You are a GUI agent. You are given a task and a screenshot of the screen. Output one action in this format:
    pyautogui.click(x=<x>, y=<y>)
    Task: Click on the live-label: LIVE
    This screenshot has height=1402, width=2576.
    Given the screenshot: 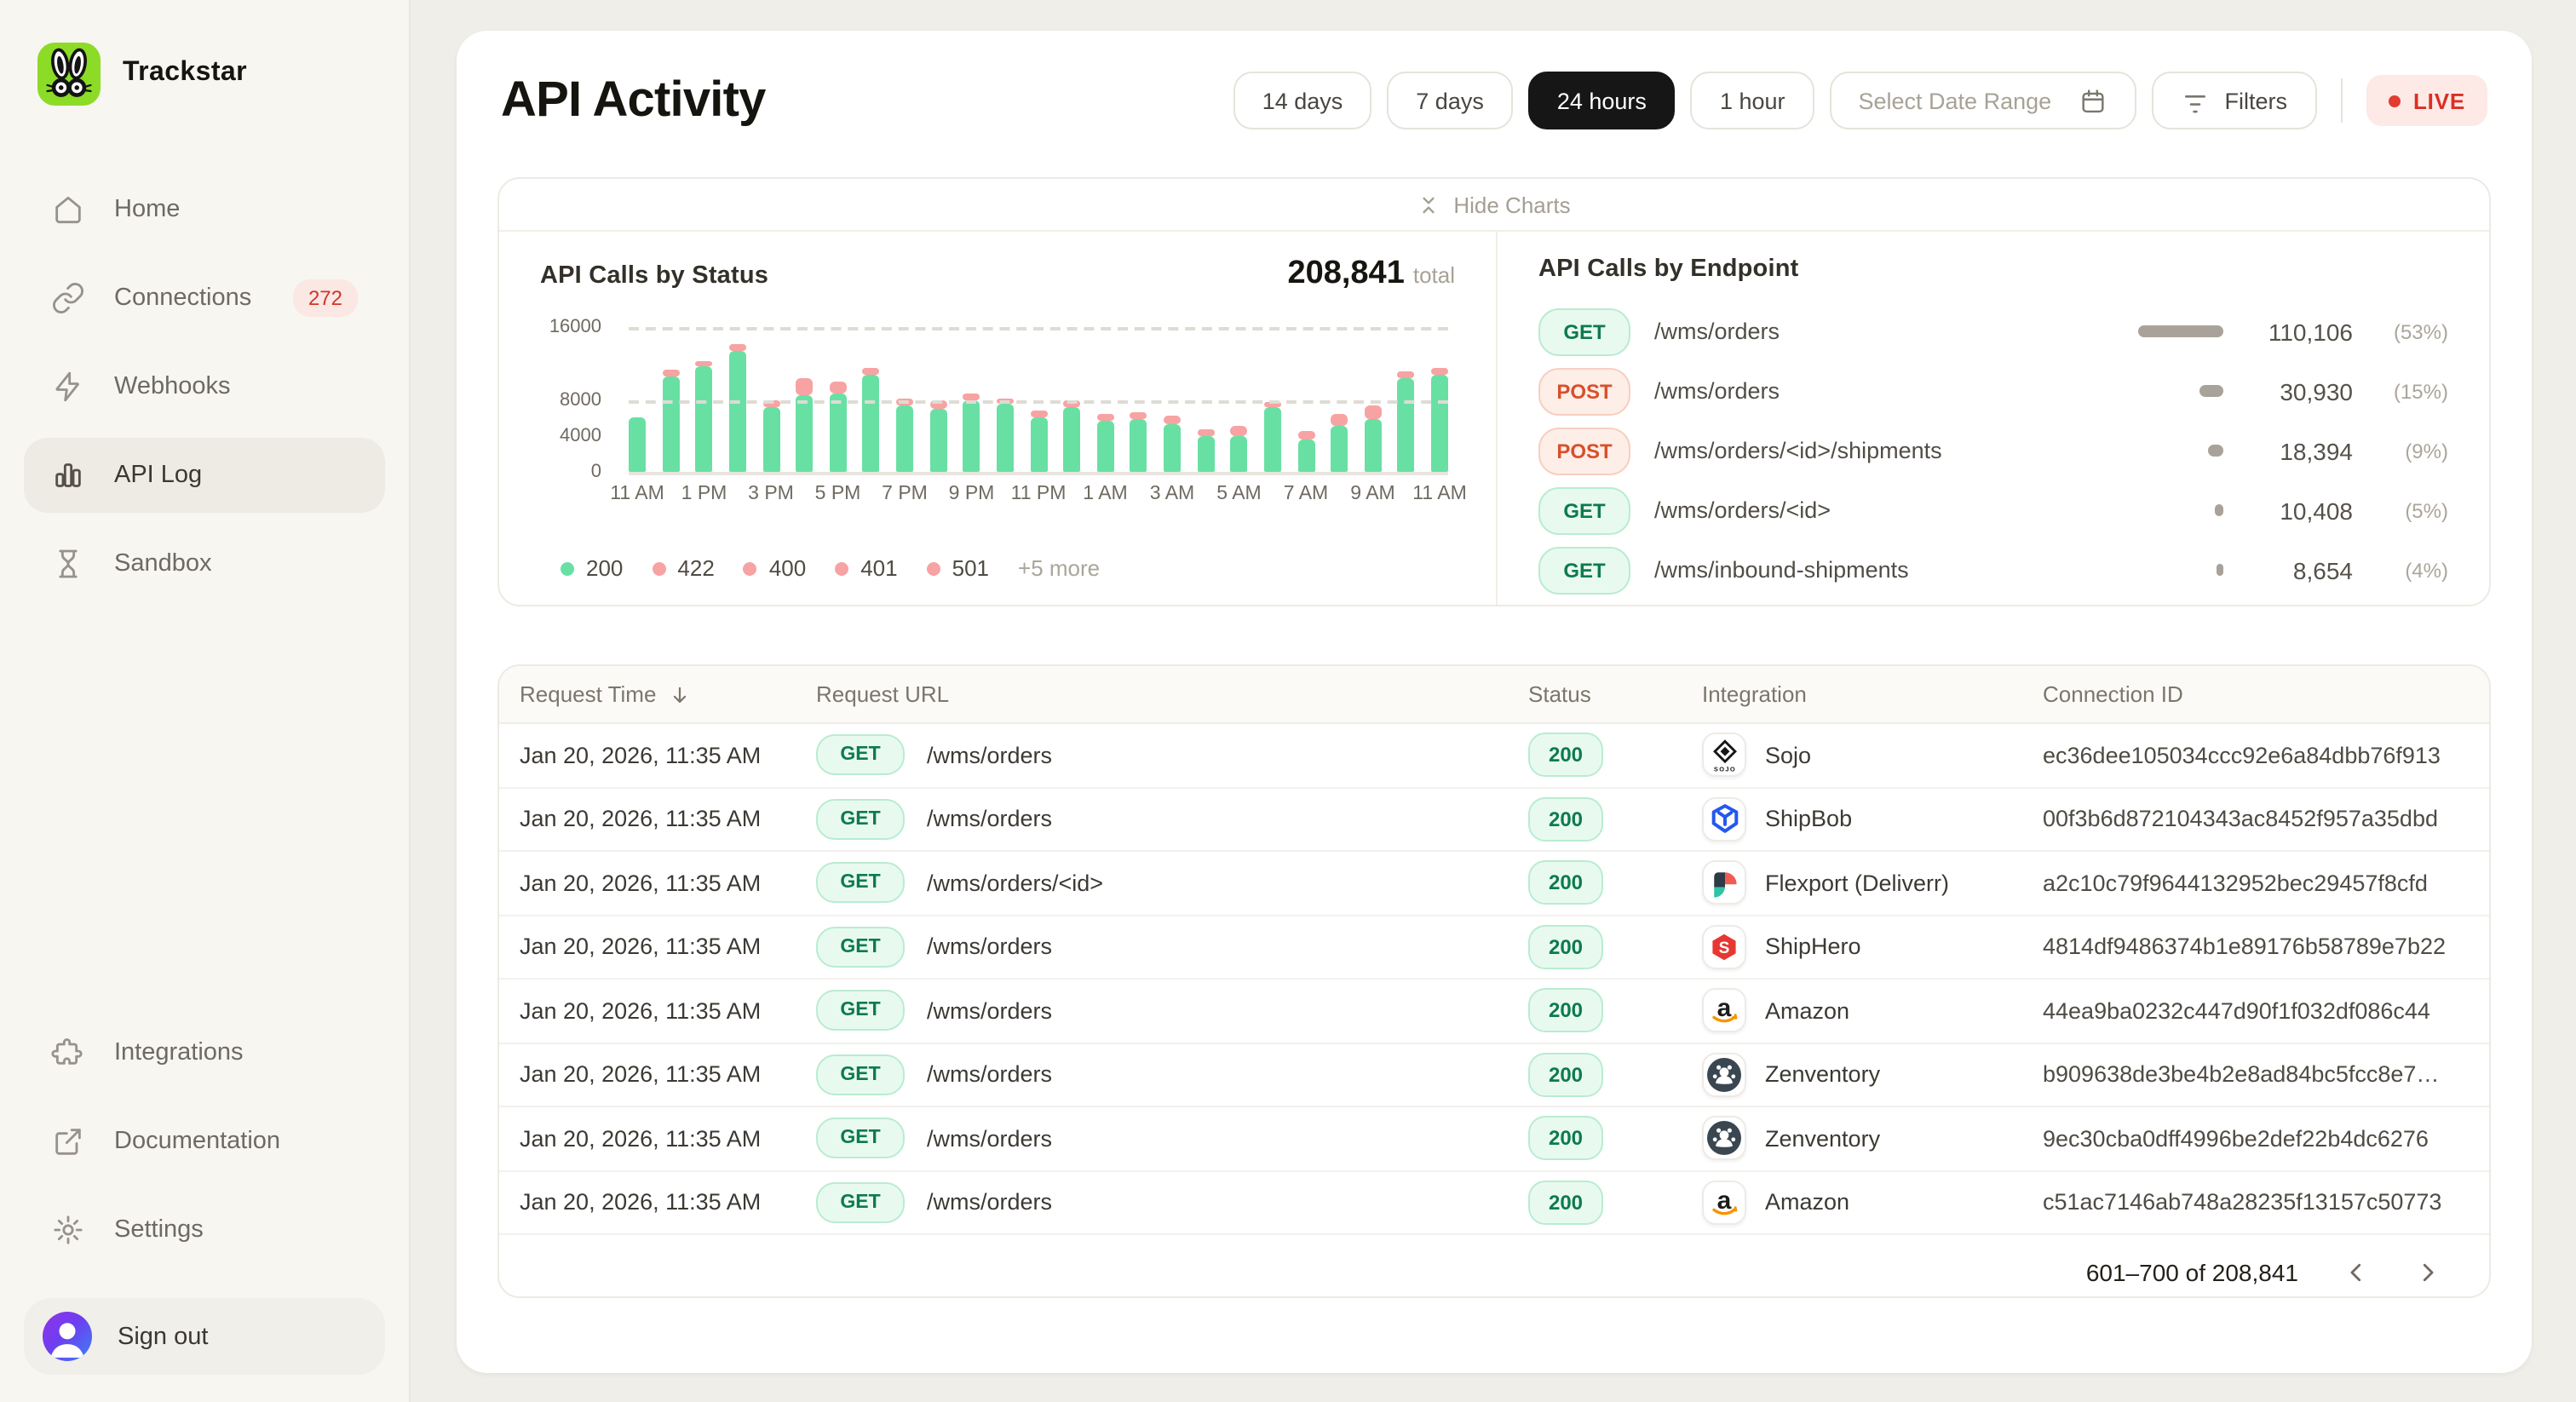 What is the action you would take?
    pyautogui.click(x=2439, y=100)
    